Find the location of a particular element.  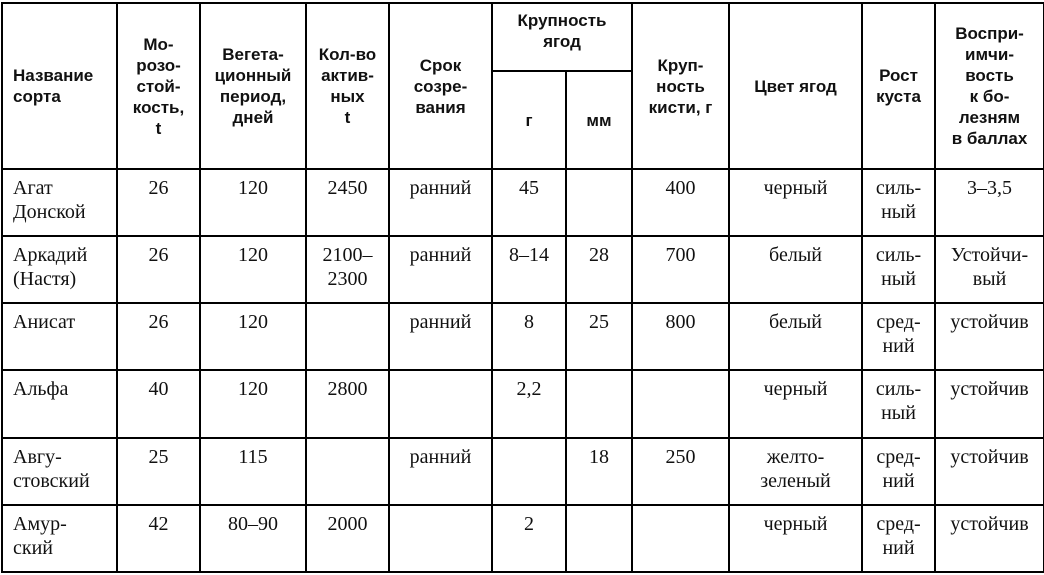

cell-berry-g: 2,2 is located at coordinates (529, 404).